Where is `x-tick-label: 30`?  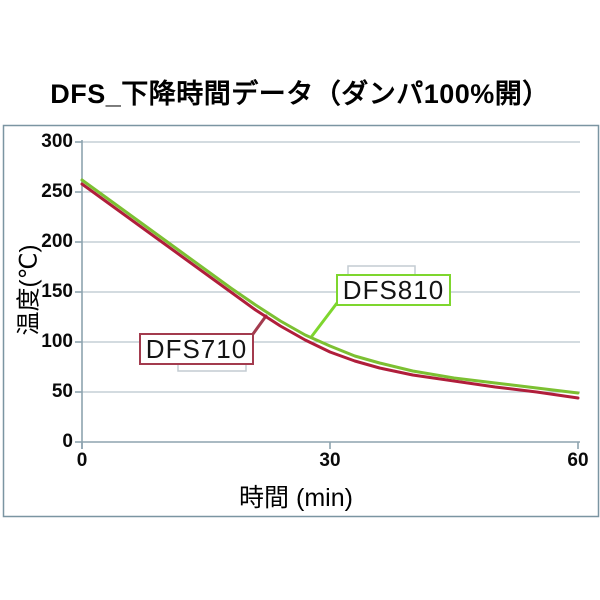 x-tick-label: 30 is located at coordinates (330, 460).